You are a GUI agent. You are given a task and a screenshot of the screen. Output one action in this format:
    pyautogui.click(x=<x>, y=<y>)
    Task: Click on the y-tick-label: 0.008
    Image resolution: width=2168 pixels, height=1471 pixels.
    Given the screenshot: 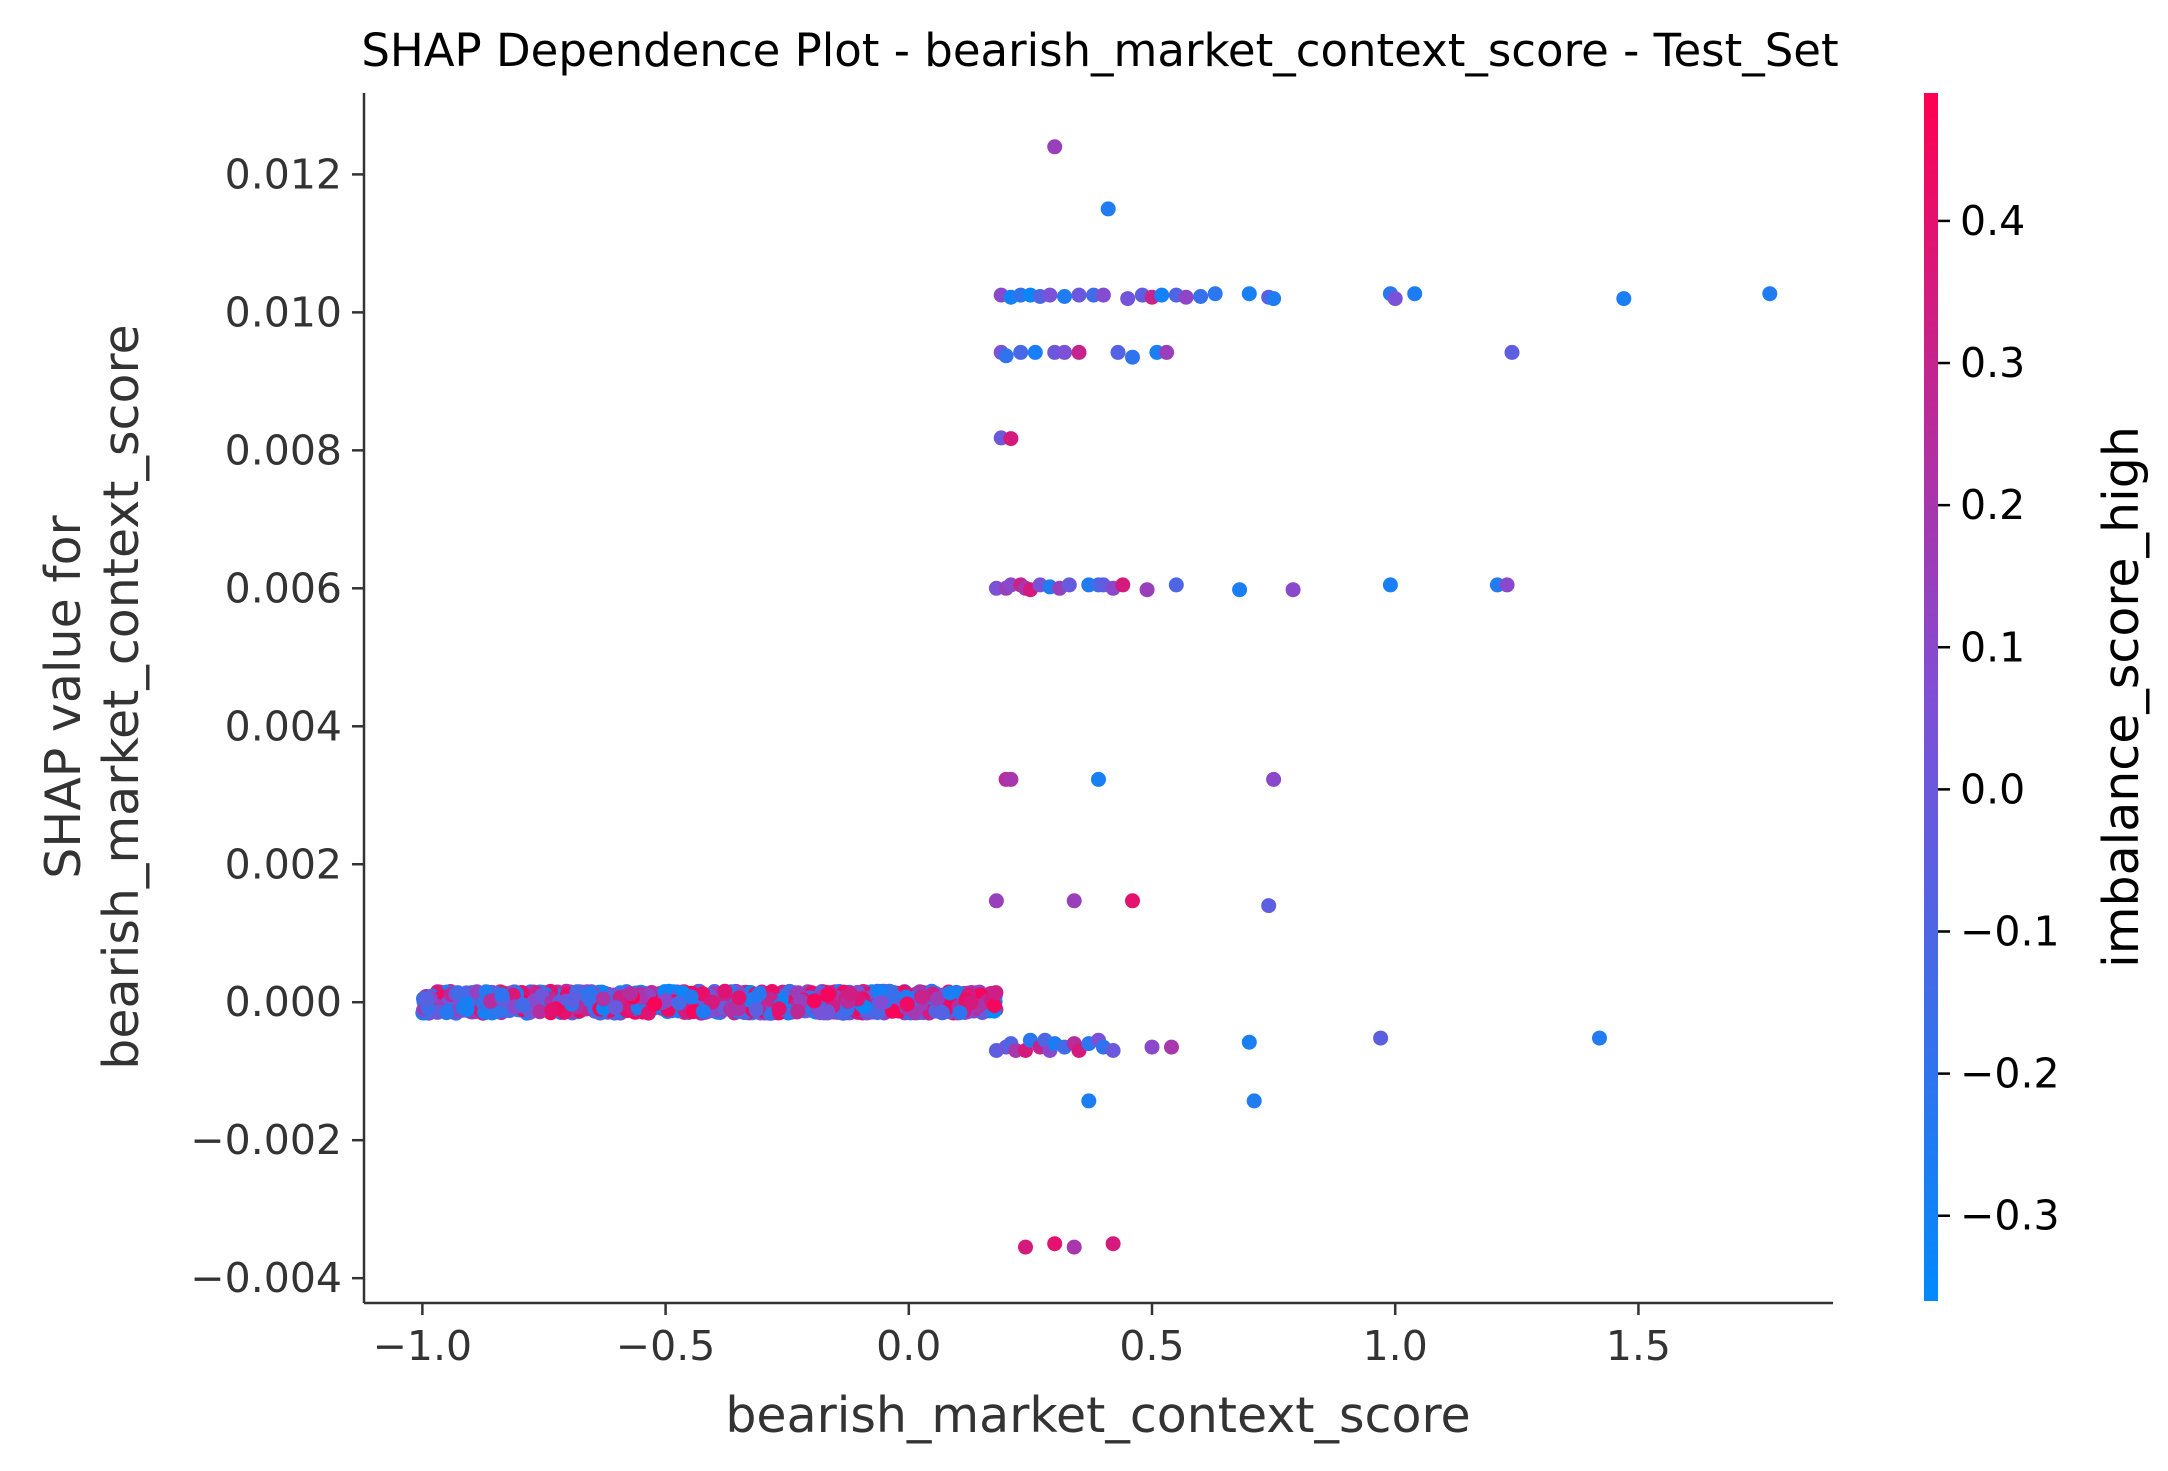 What is the action you would take?
    pyautogui.click(x=283, y=450)
    